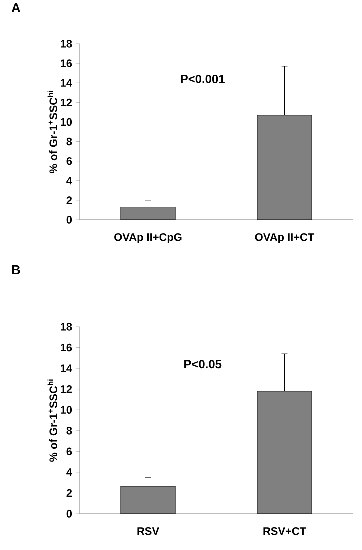  I want to click on chart-title: A, so click(16, 8).